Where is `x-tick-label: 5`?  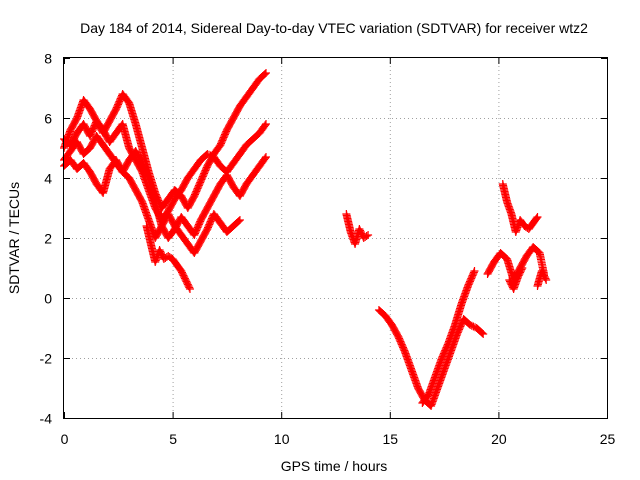 x-tick-label: 5 is located at coordinates (173, 439).